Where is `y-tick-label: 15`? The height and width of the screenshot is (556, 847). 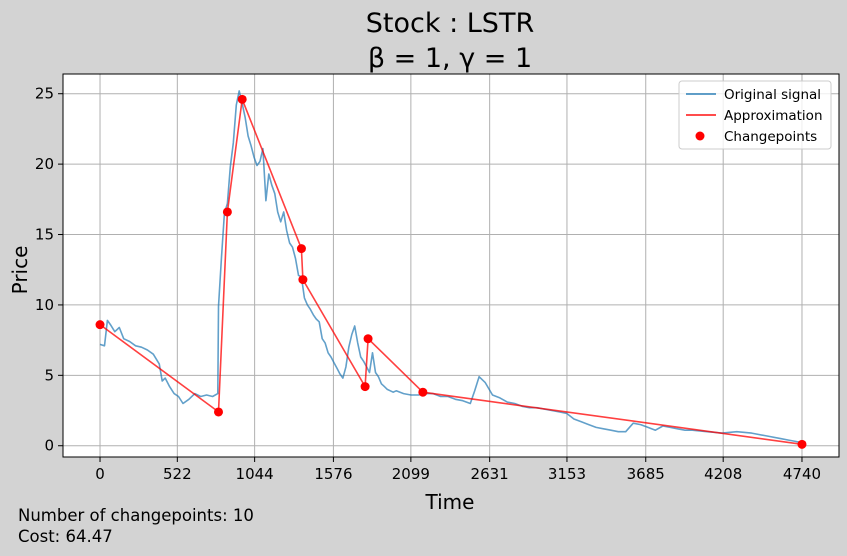 y-tick-label: 15 is located at coordinates (44, 235).